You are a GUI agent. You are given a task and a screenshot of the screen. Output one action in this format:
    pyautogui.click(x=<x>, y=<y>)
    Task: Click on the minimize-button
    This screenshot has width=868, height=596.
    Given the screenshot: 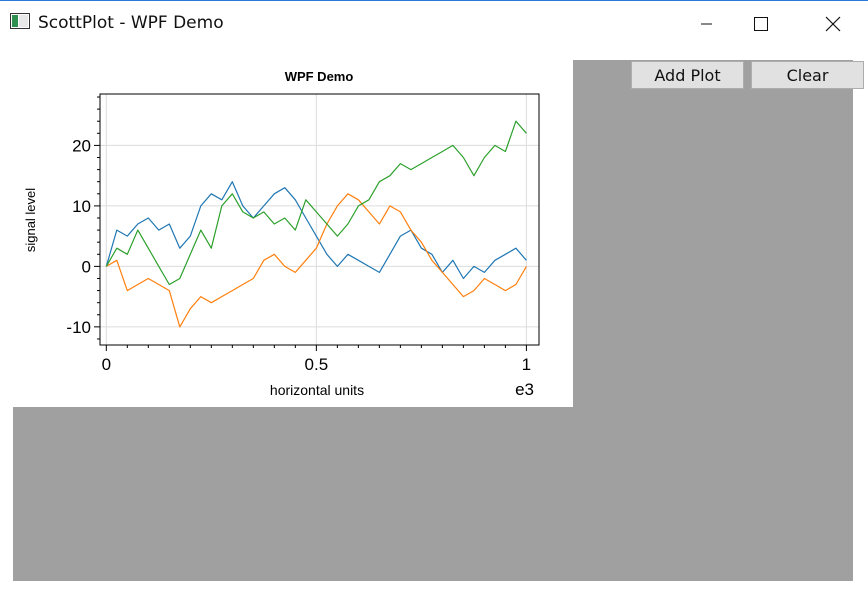 What is the action you would take?
    pyautogui.click(x=707, y=24)
    